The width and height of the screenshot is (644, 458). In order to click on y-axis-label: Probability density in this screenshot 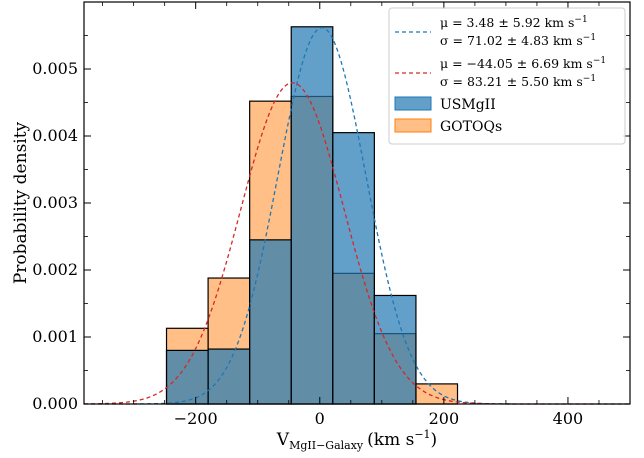, I will do `click(21, 202)`.